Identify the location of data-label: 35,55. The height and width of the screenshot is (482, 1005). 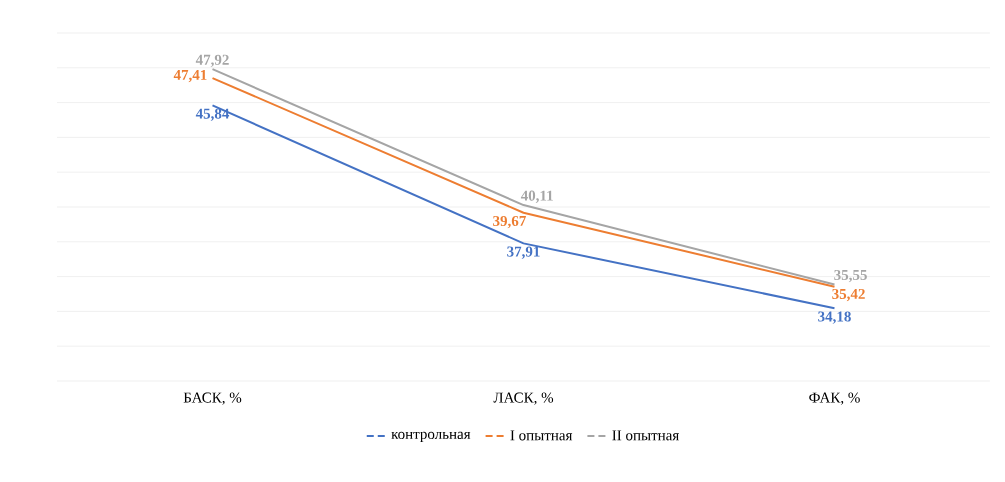
(850, 276).